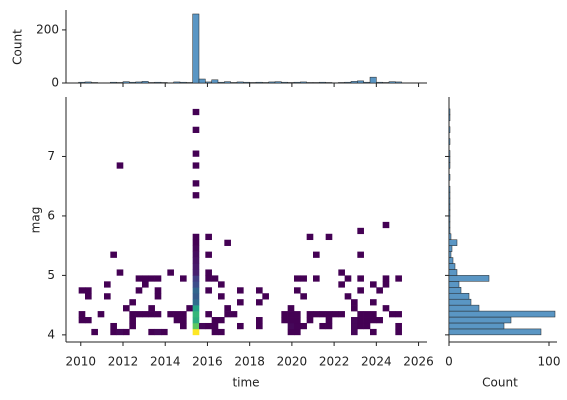 This screenshot has height=400, width=567. What do you see at coordinates (36, 220) in the screenshot?
I see `y-label: mag` at bounding box center [36, 220].